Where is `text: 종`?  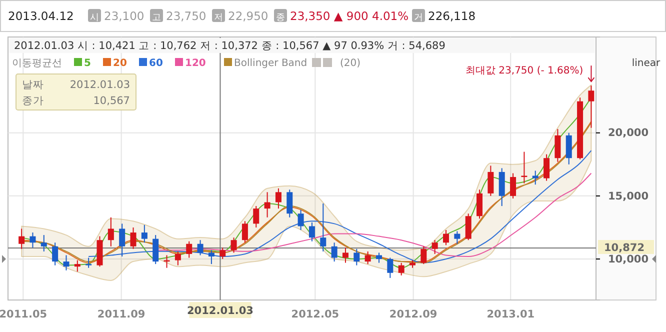
text: 종 is located at coordinates (280, 18).